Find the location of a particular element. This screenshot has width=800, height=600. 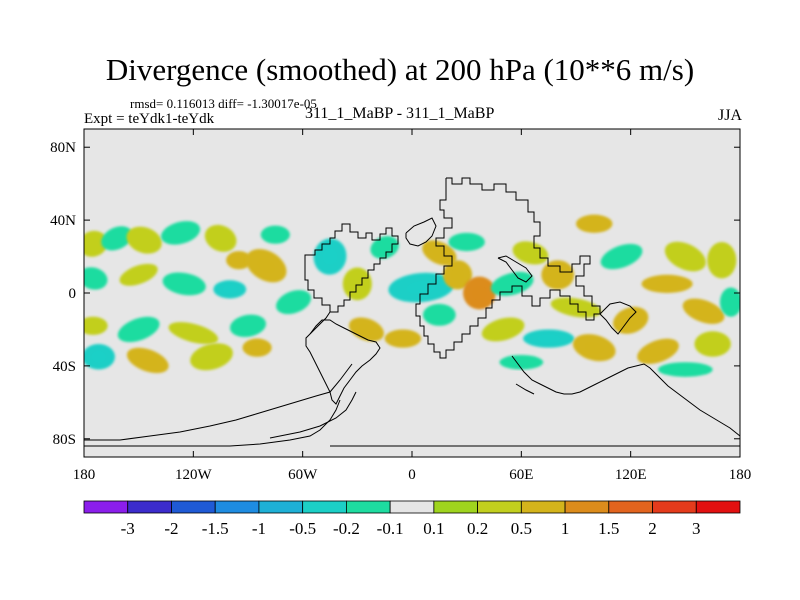

colorbar-label-1: -2 is located at coordinates (171, 528).